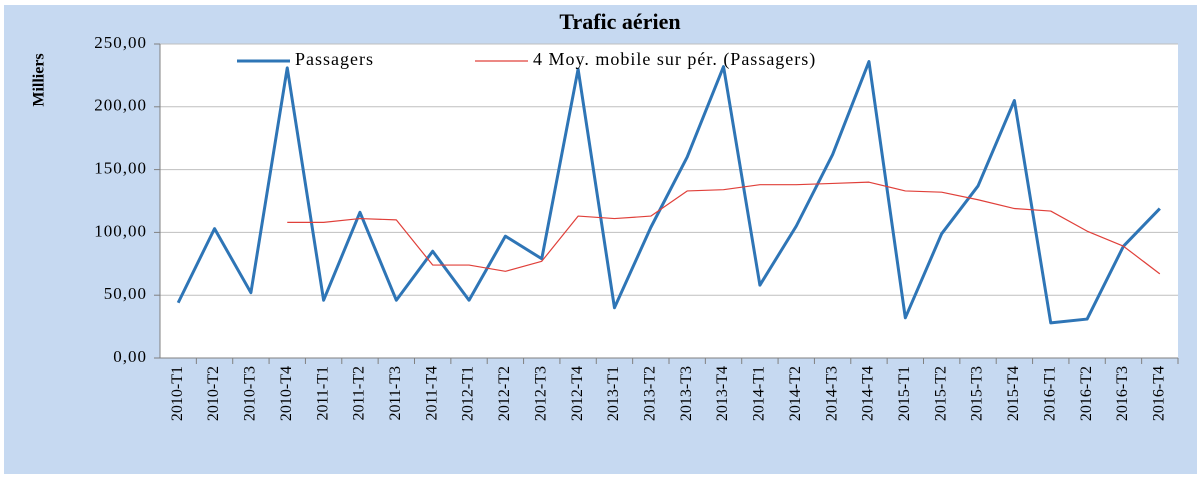 The height and width of the screenshot is (479, 1201). What do you see at coordinates (904, 393) in the screenshot?
I see `x-tick-label: 2015-T1` at bounding box center [904, 393].